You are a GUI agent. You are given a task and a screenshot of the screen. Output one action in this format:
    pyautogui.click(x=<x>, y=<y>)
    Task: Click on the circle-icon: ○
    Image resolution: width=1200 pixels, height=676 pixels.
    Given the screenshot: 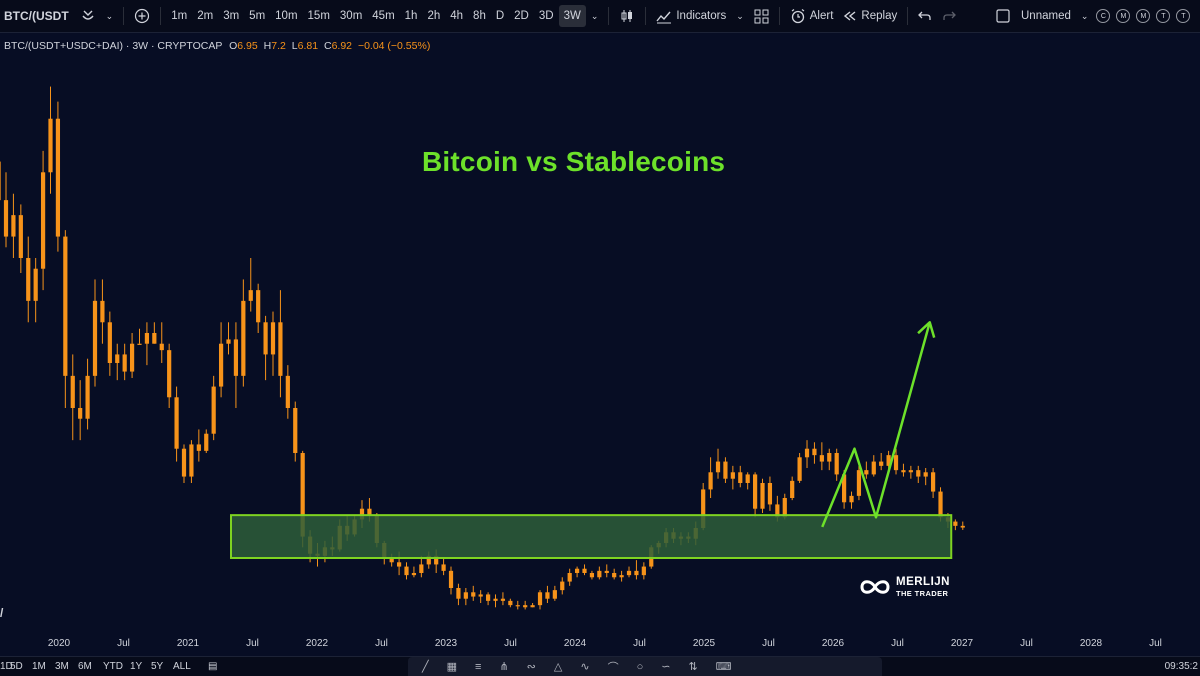 What is the action you would take?
    pyautogui.click(x=640, y=666)
    